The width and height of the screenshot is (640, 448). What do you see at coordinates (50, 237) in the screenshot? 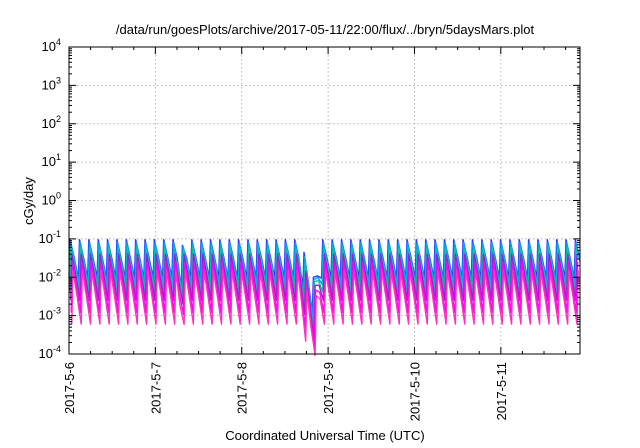
I see `y-tick-label: 10⁻¹` at bounding box center [50, 237].